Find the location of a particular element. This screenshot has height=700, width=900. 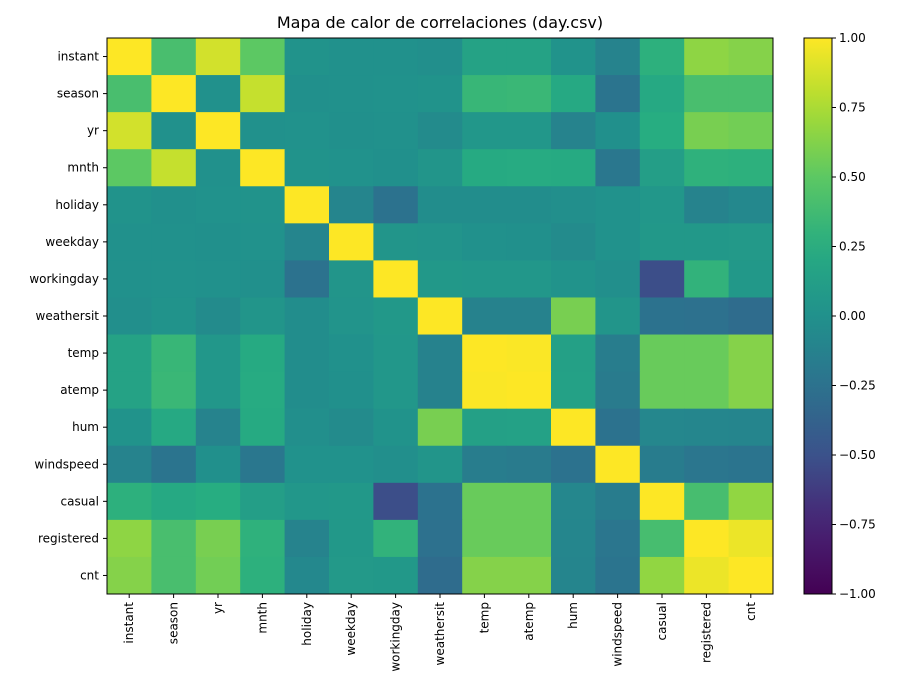

cell-yr-windspeed is located at coordinates (618, 131).